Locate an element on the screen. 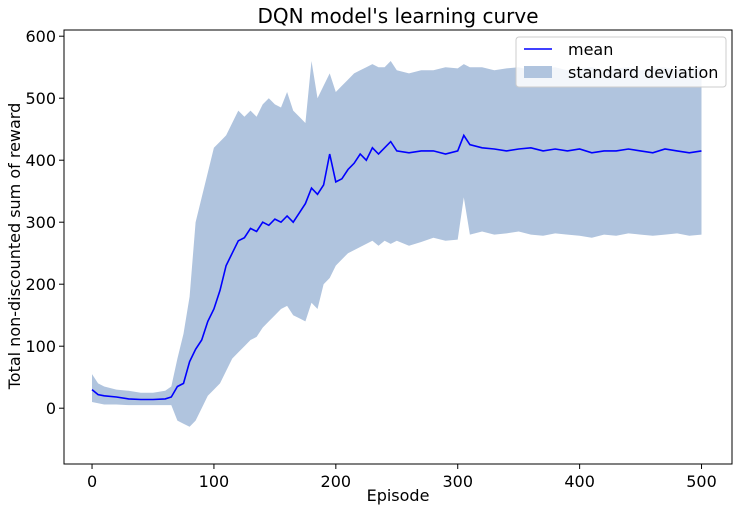 The height and width of the screenshot is (511, 740). chart-title: DQN model's learning curve is located at coordinates (398, 16).